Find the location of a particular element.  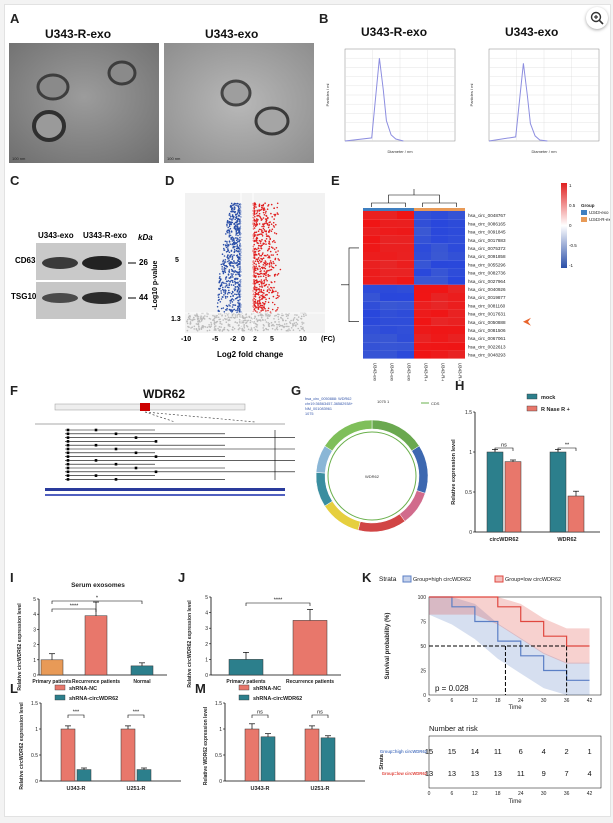

panel-b-title-1: U343-R-exo is located at coordinates (394, 32).